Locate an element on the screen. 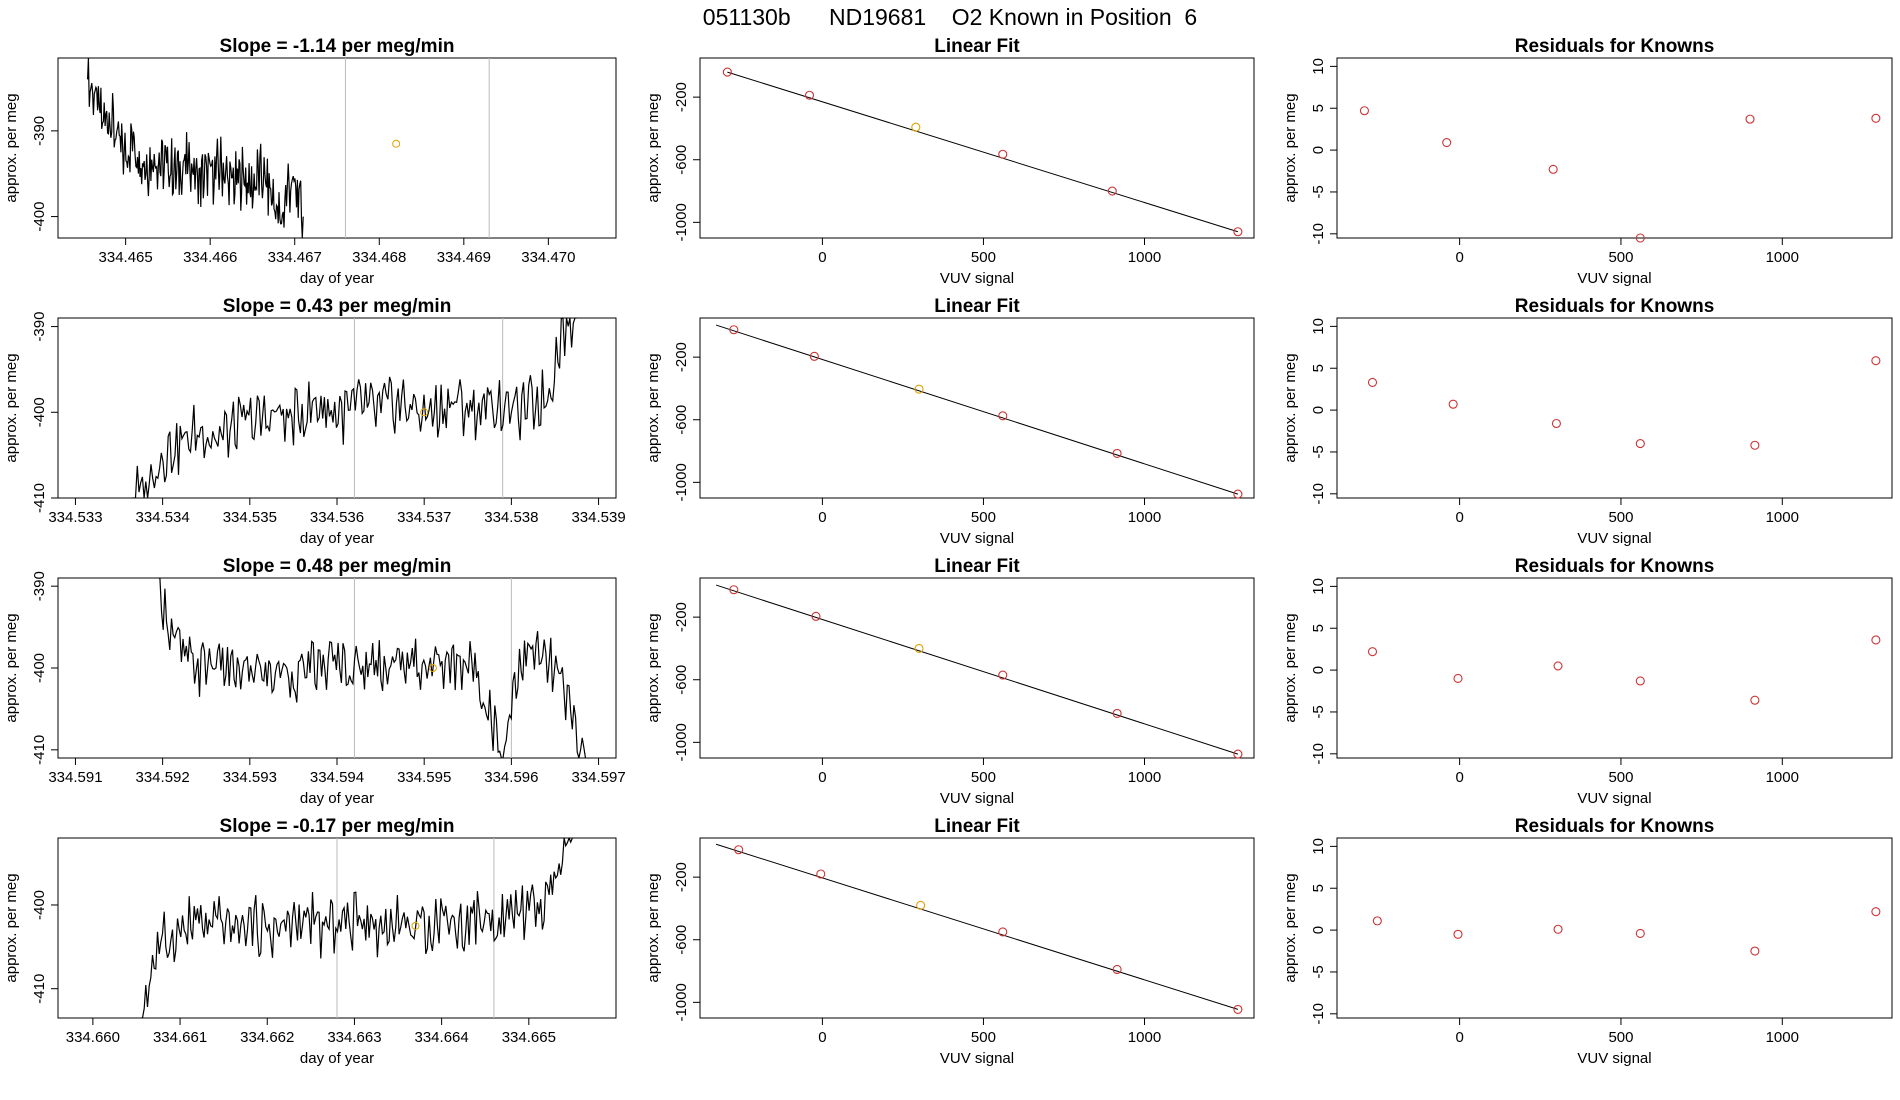 This screenshot has height=1100, width=1900. x-tick-label: 334.538 is located at coordinates (511, 517).